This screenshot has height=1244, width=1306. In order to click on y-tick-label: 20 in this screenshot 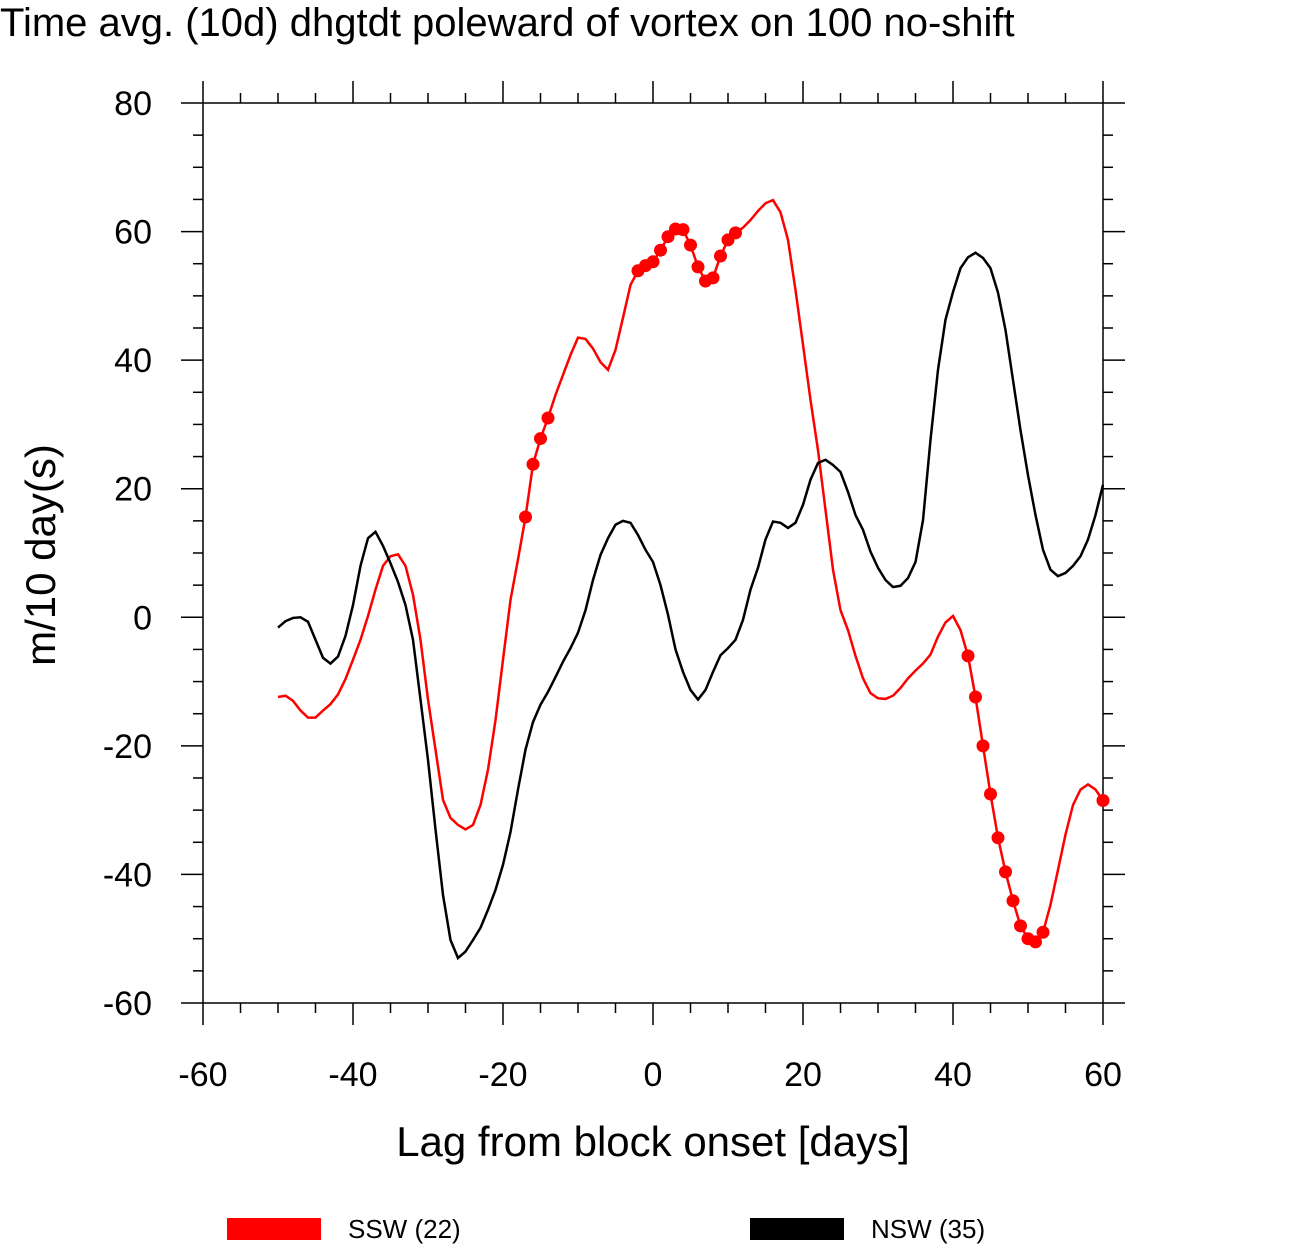, I will do `click(133, 490)`.